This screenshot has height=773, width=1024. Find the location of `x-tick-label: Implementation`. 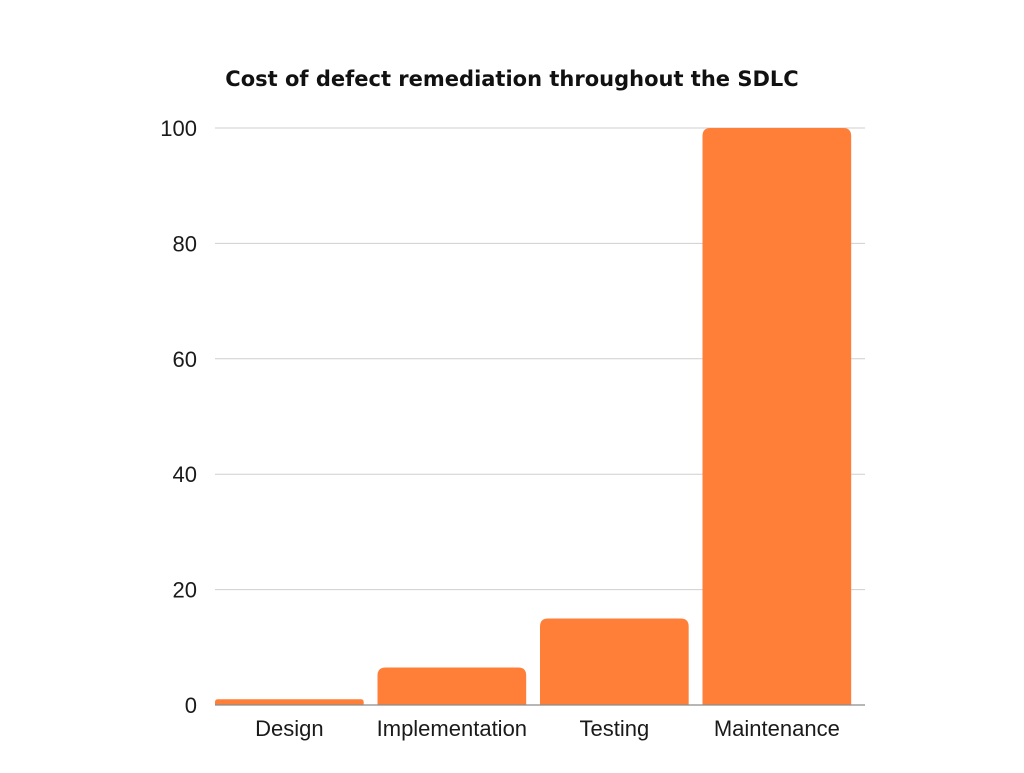

x-tick-label: Implementation is located at coordinates (452, 728).